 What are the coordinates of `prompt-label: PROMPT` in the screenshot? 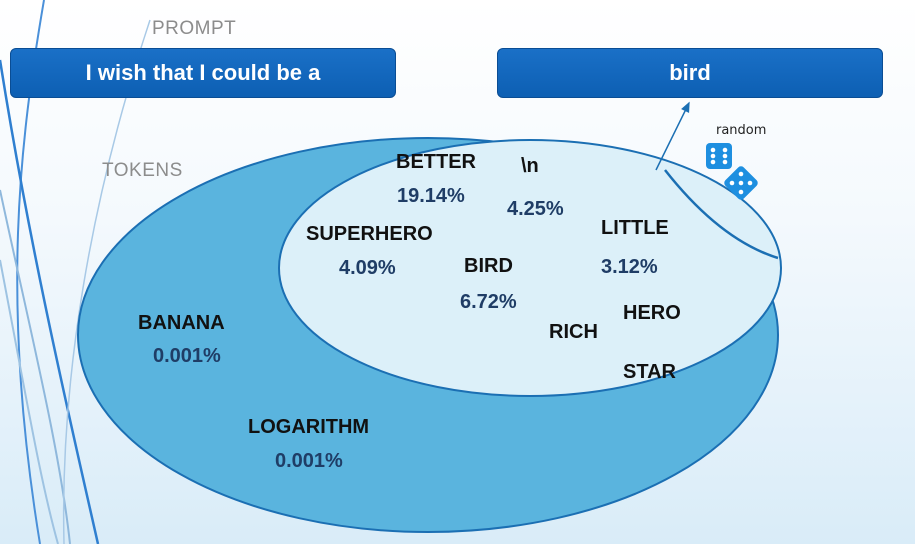 It's located at (194, 28).